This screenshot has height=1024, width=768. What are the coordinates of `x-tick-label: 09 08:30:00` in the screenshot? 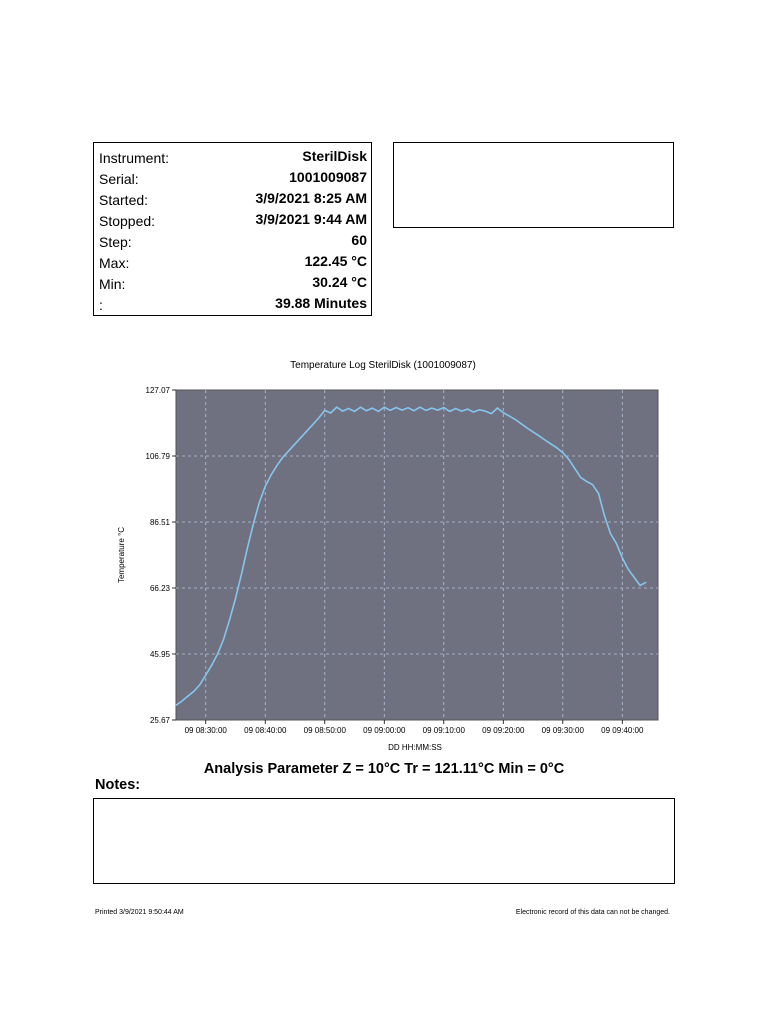 It's located at (206, 730).